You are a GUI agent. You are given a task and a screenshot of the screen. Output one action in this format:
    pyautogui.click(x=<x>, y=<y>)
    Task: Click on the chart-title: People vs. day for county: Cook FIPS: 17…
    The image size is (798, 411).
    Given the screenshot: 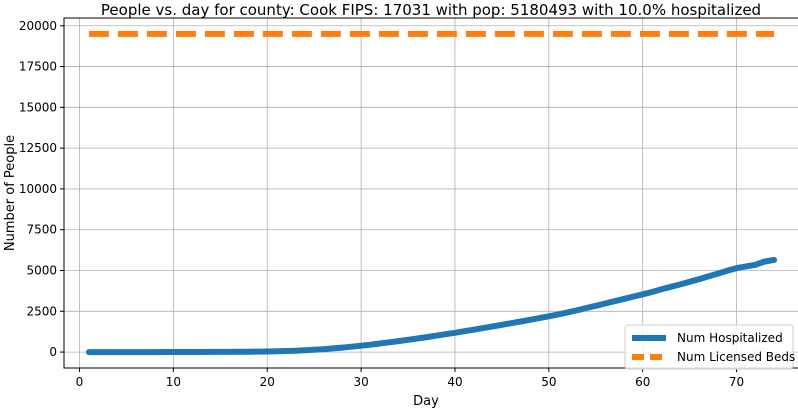 What is the action you would take?
    pyautogui.click(x=431, y=10)
    